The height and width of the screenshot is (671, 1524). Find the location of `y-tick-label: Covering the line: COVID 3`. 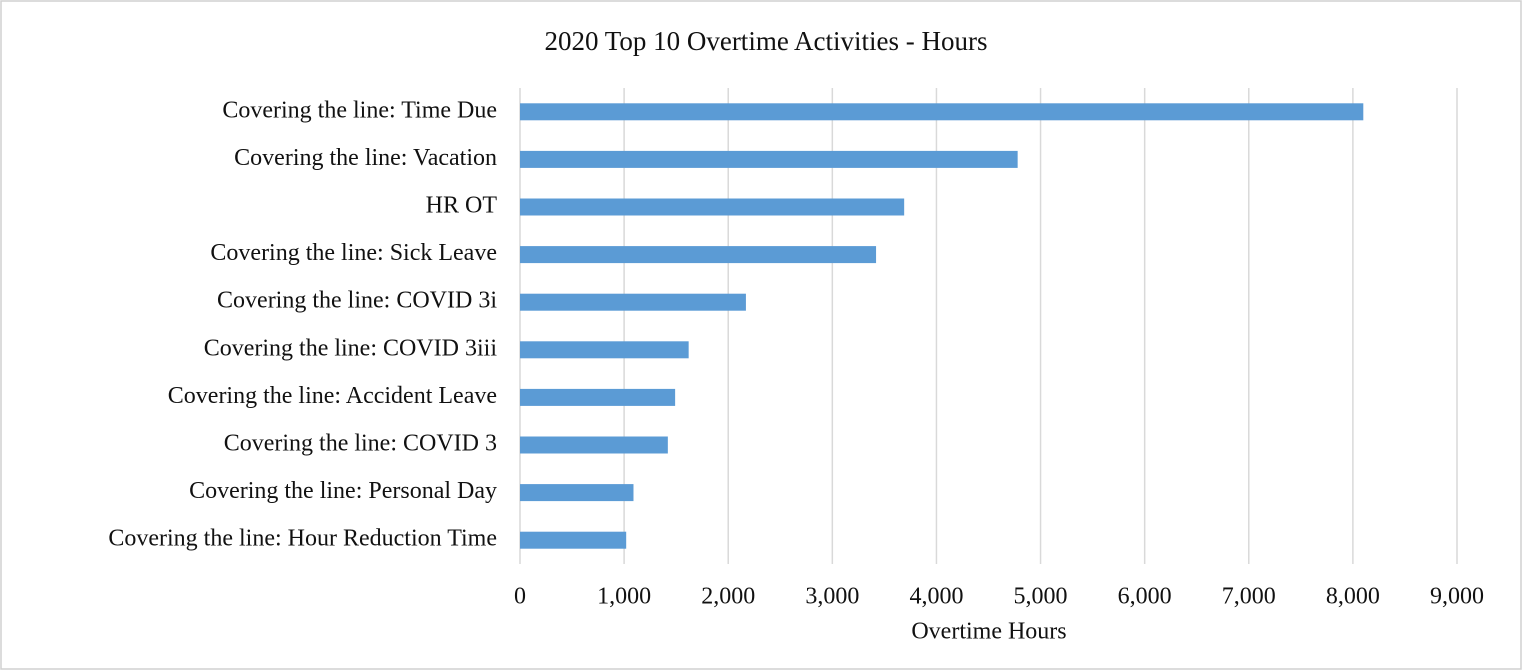

y-tick-label: Covering the line: COVID 3 is located at coordinates (360, 444).